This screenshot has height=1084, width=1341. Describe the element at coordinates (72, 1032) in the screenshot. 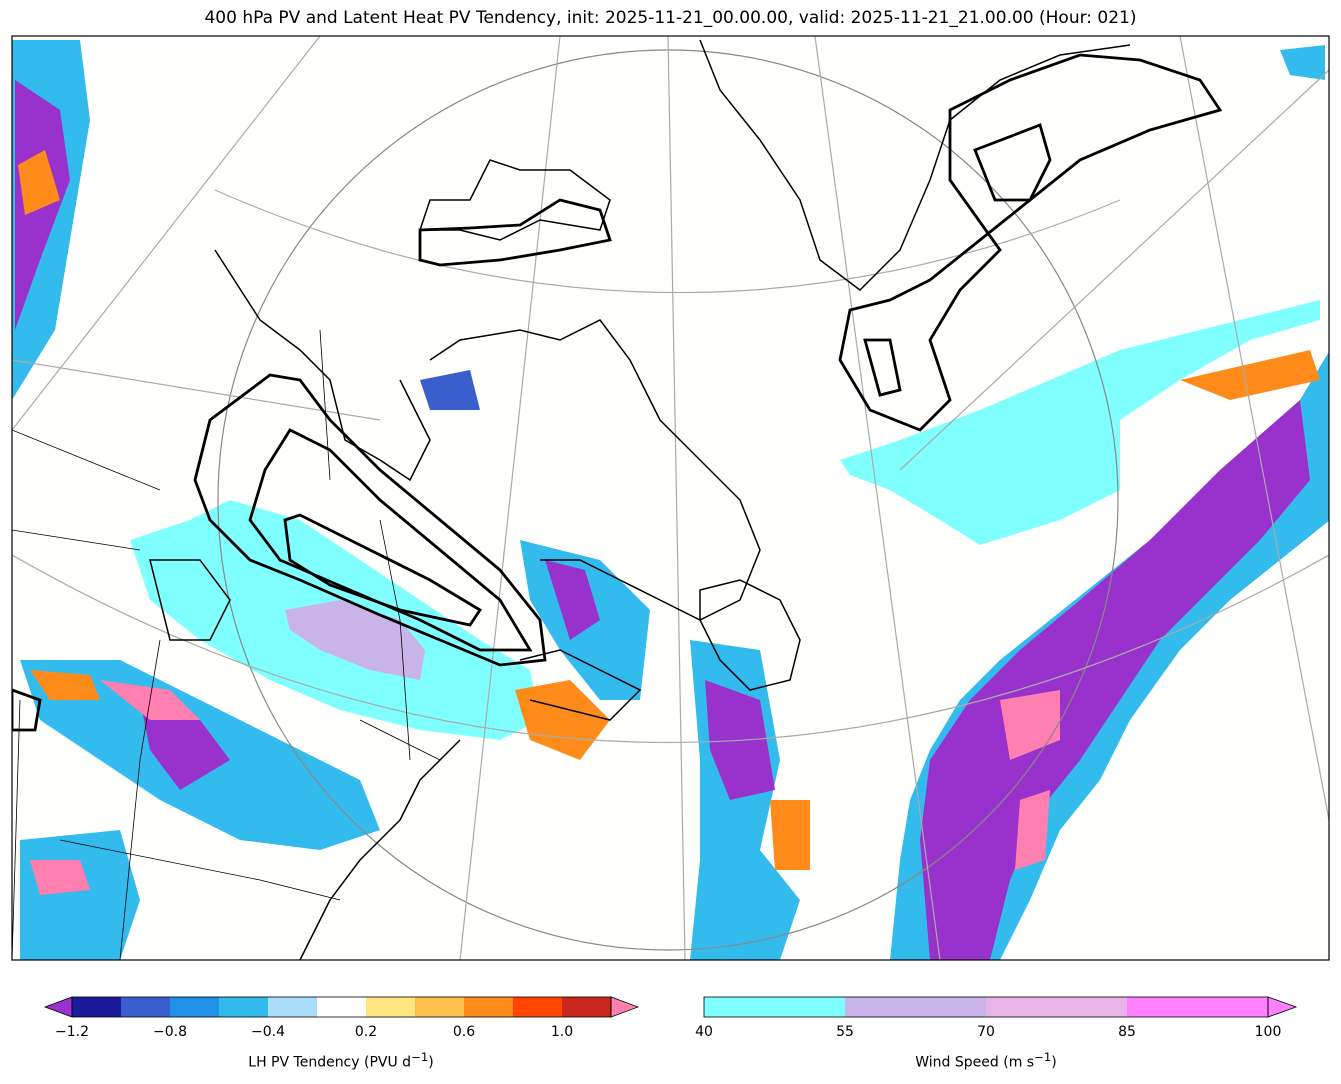

I see `lh-colorbar-tick: −1.2` at that location.